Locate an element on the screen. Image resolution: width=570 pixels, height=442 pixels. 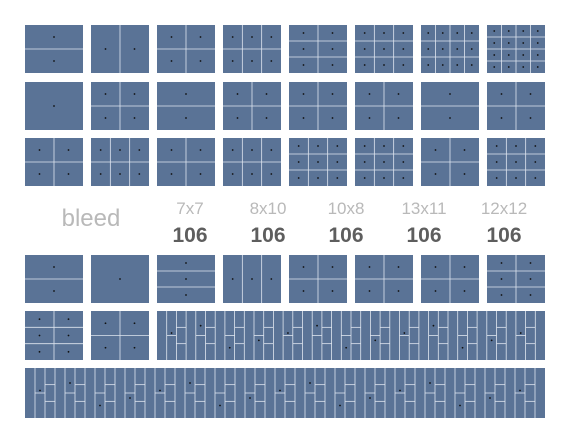
size-labels: 7x7 106 8x10 106 10x8 106 13x11 106 12x12 106 is located at coordinates (349, 223).